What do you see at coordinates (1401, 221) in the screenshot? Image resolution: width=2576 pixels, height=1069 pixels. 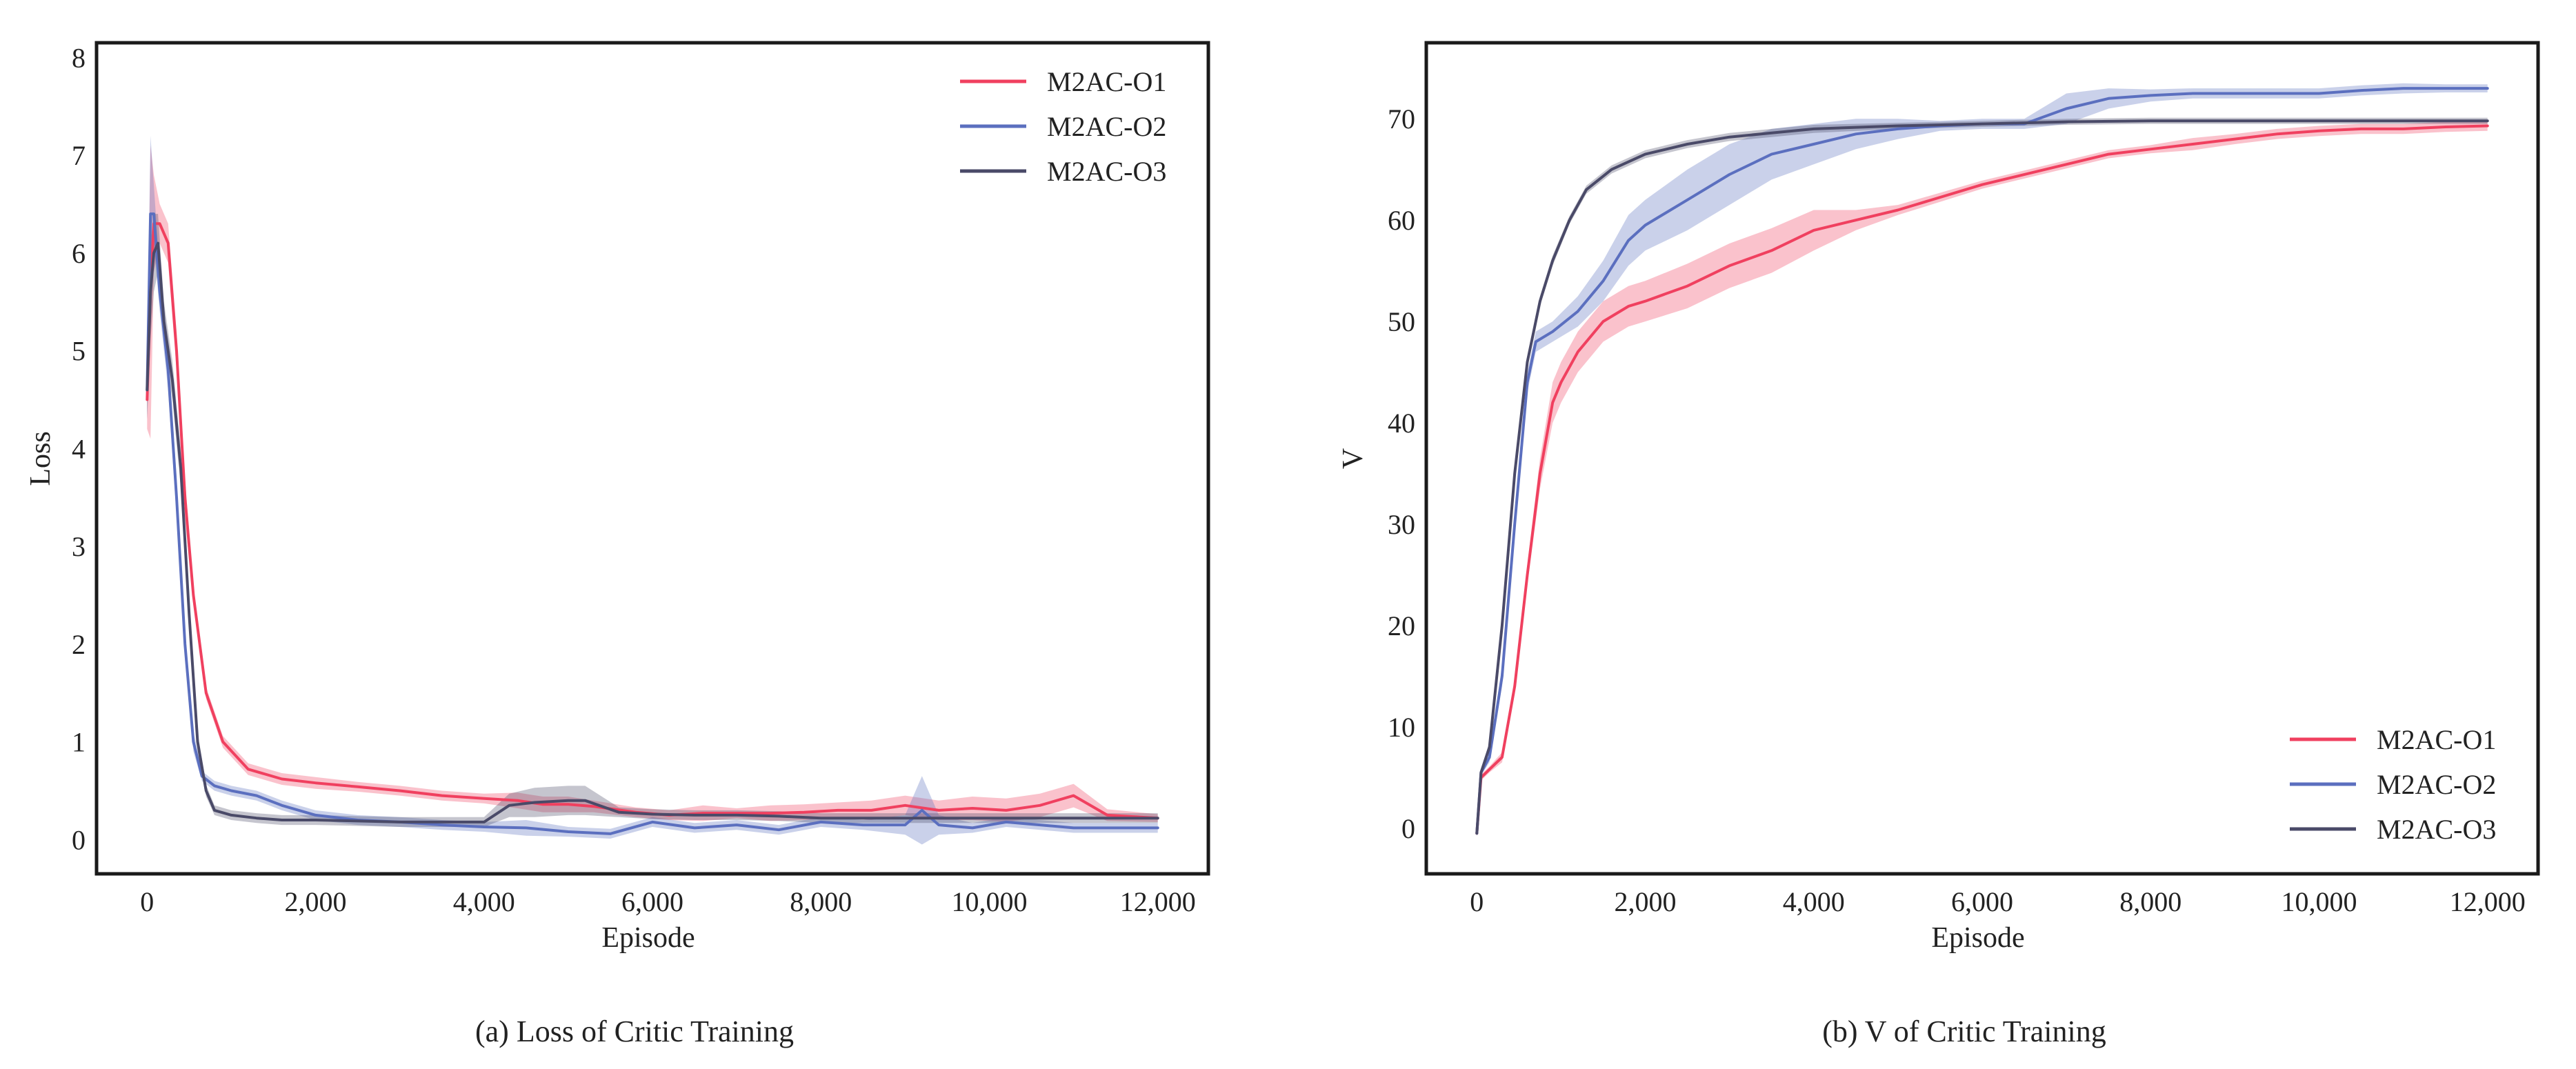 I see `y-tick-label: 60` at bounding box center [1401, 221].